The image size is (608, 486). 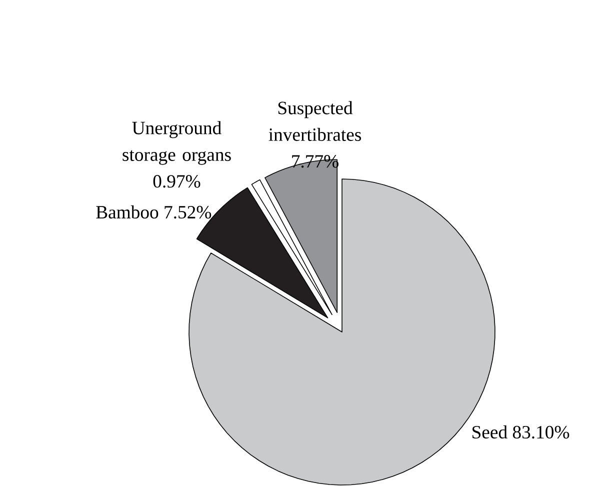 What do you see at coordinates (176, 181) in the screenshot?
I see `data-label: 0.97%` at bounding box center [176, 181].